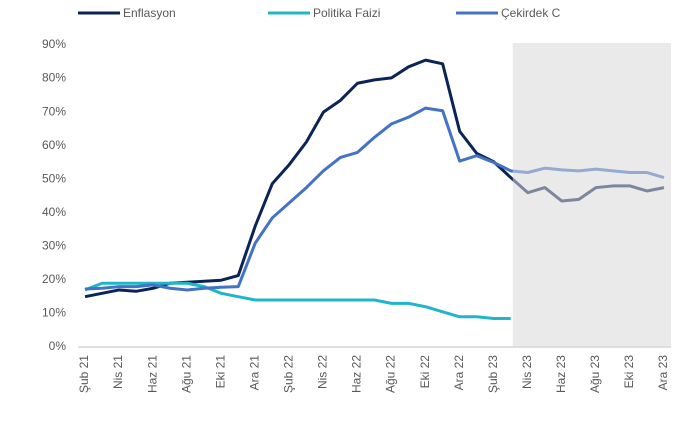 The height and width of the screenshot is (431, 699). Describe the element at coordinates (54, 145) in the screenshot. I see `y-tick-label: 60%` at that location.